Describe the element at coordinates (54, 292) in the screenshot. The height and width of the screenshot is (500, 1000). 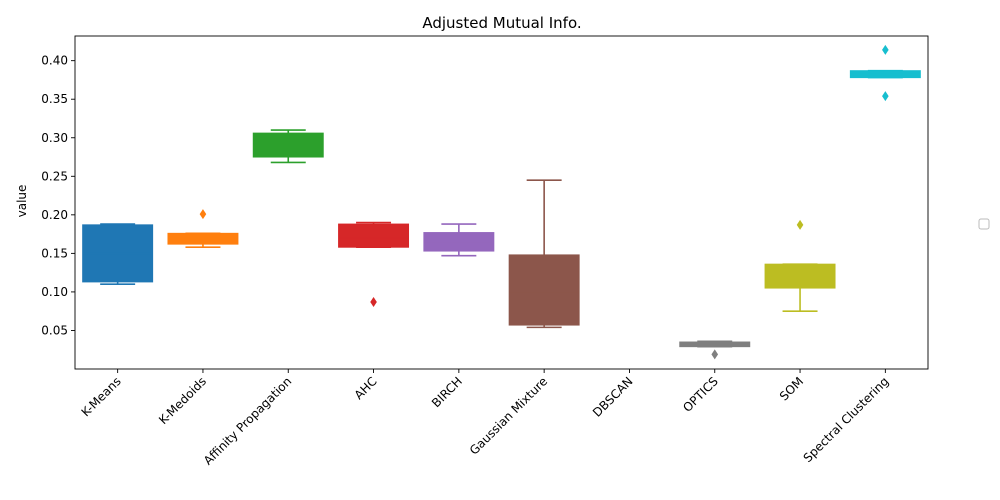
I see `y-tick-label: 0.10` at that location.